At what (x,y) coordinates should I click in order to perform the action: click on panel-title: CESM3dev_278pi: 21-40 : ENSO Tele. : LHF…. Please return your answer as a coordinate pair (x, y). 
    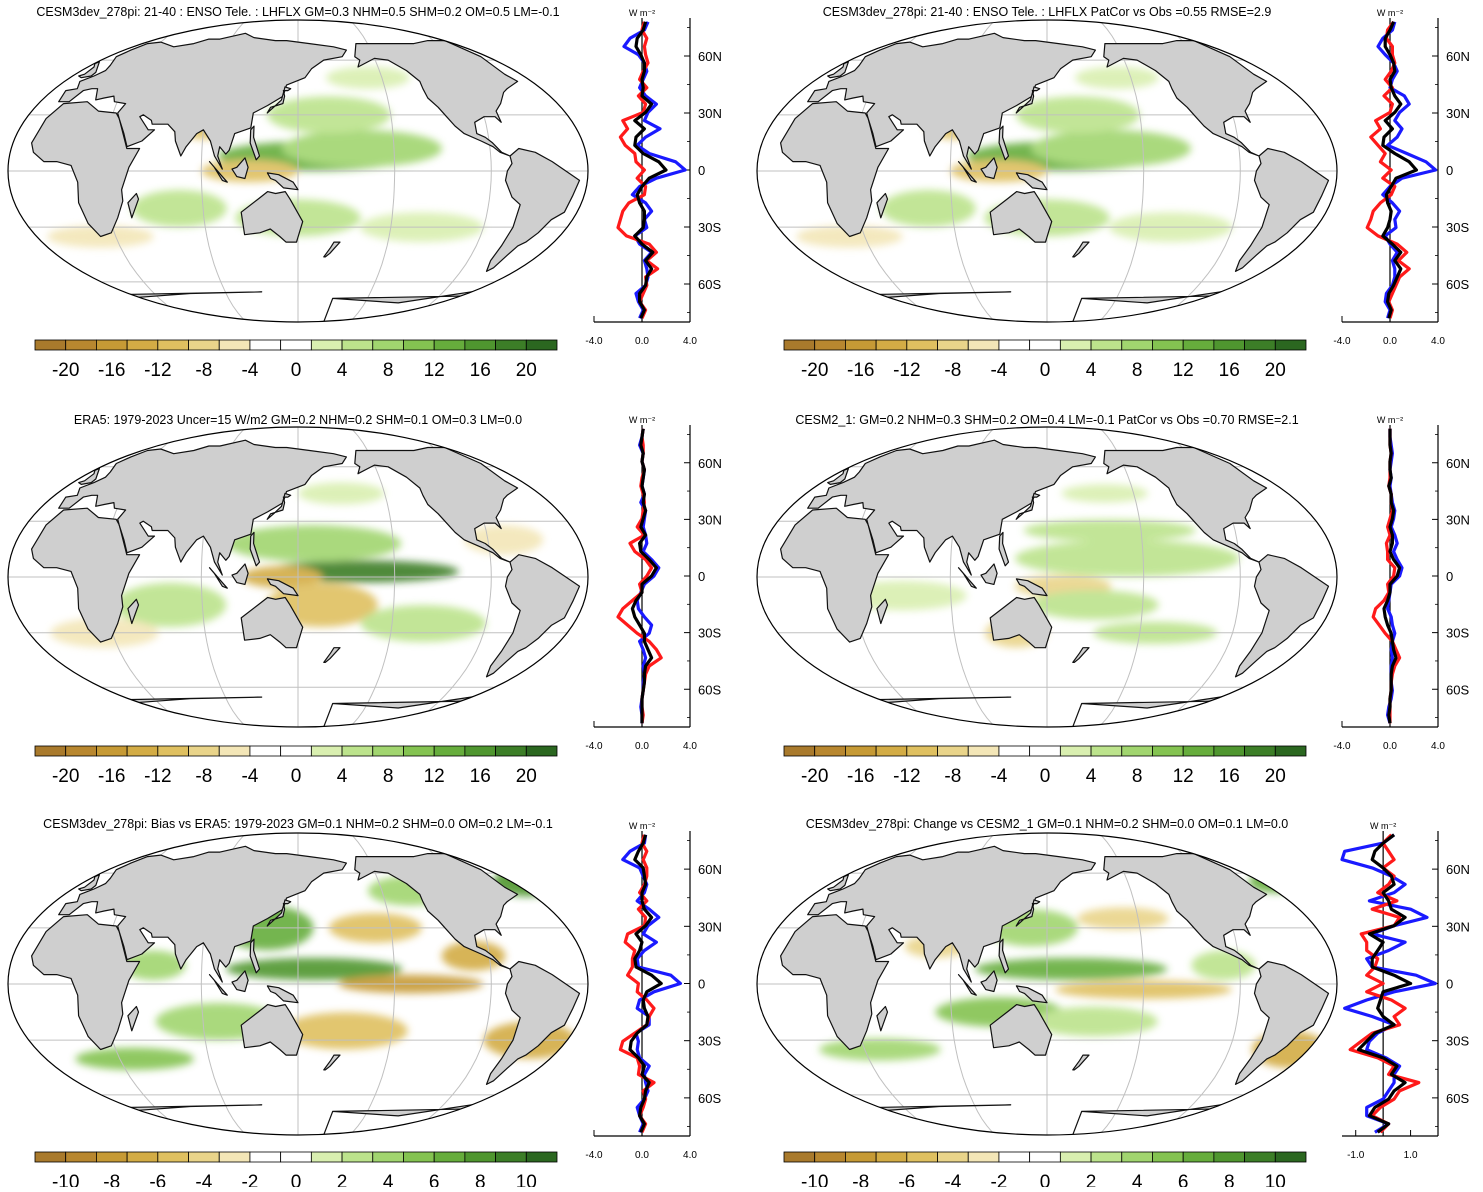
    Looking at the image, I should click on (1047, 12).